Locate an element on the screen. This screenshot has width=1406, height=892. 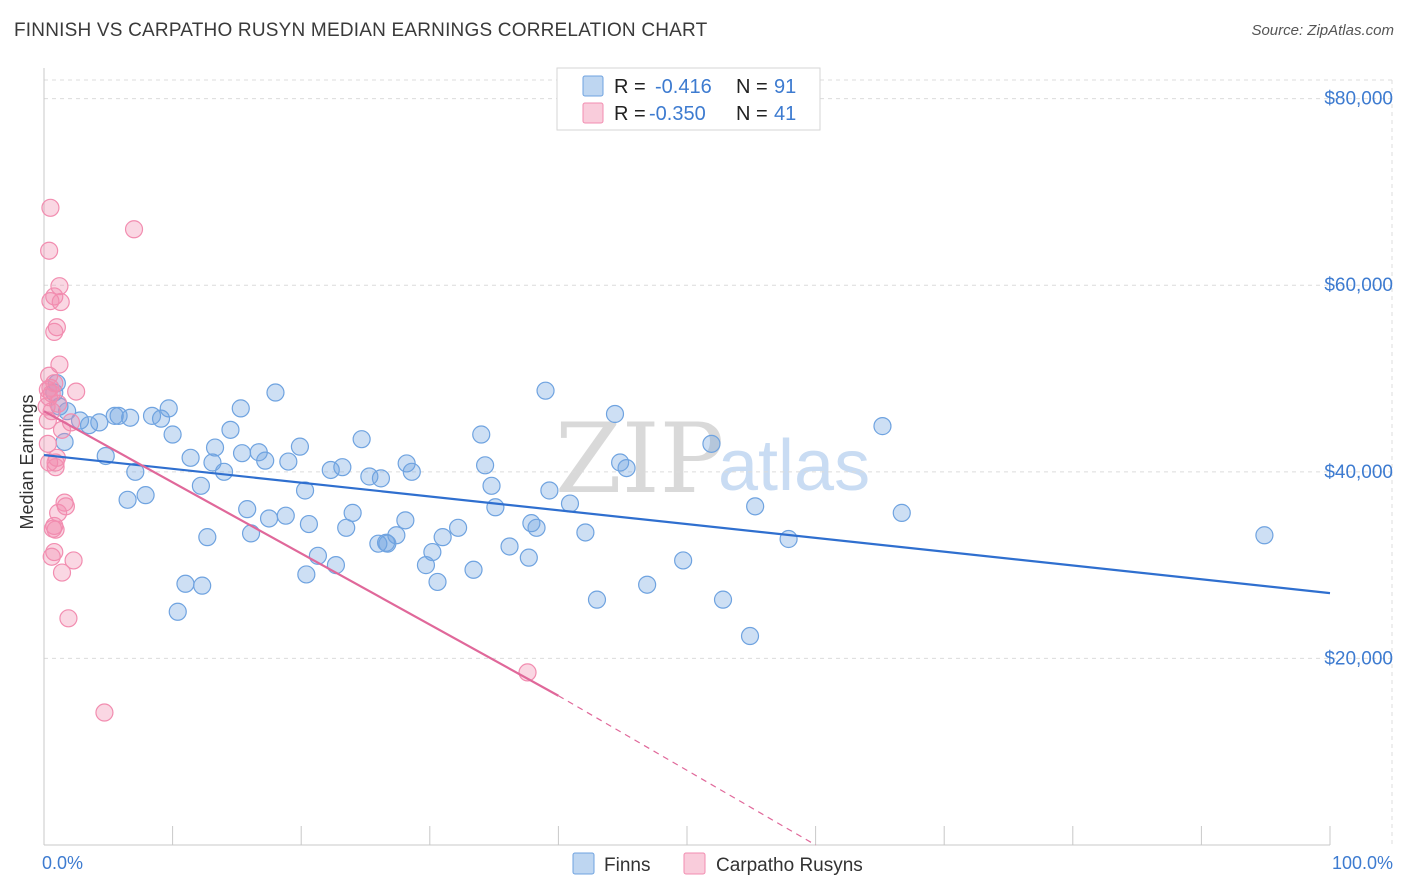
legend-swatch-finns is located at coordinates (593, 86).